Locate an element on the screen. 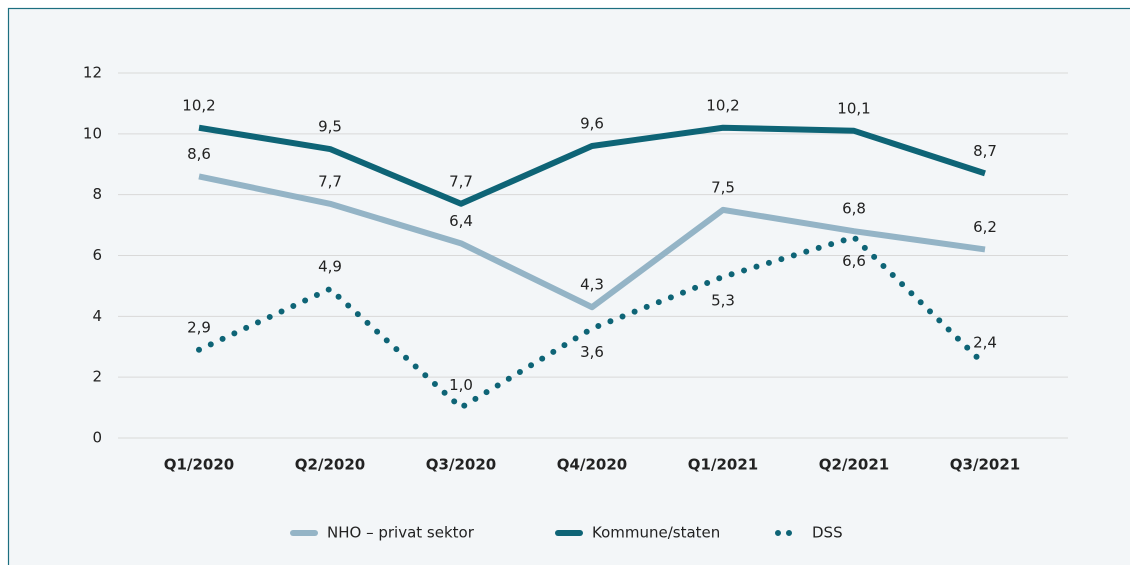  x-tick-label: Q1/2020 is located at coordinates (199, 465).